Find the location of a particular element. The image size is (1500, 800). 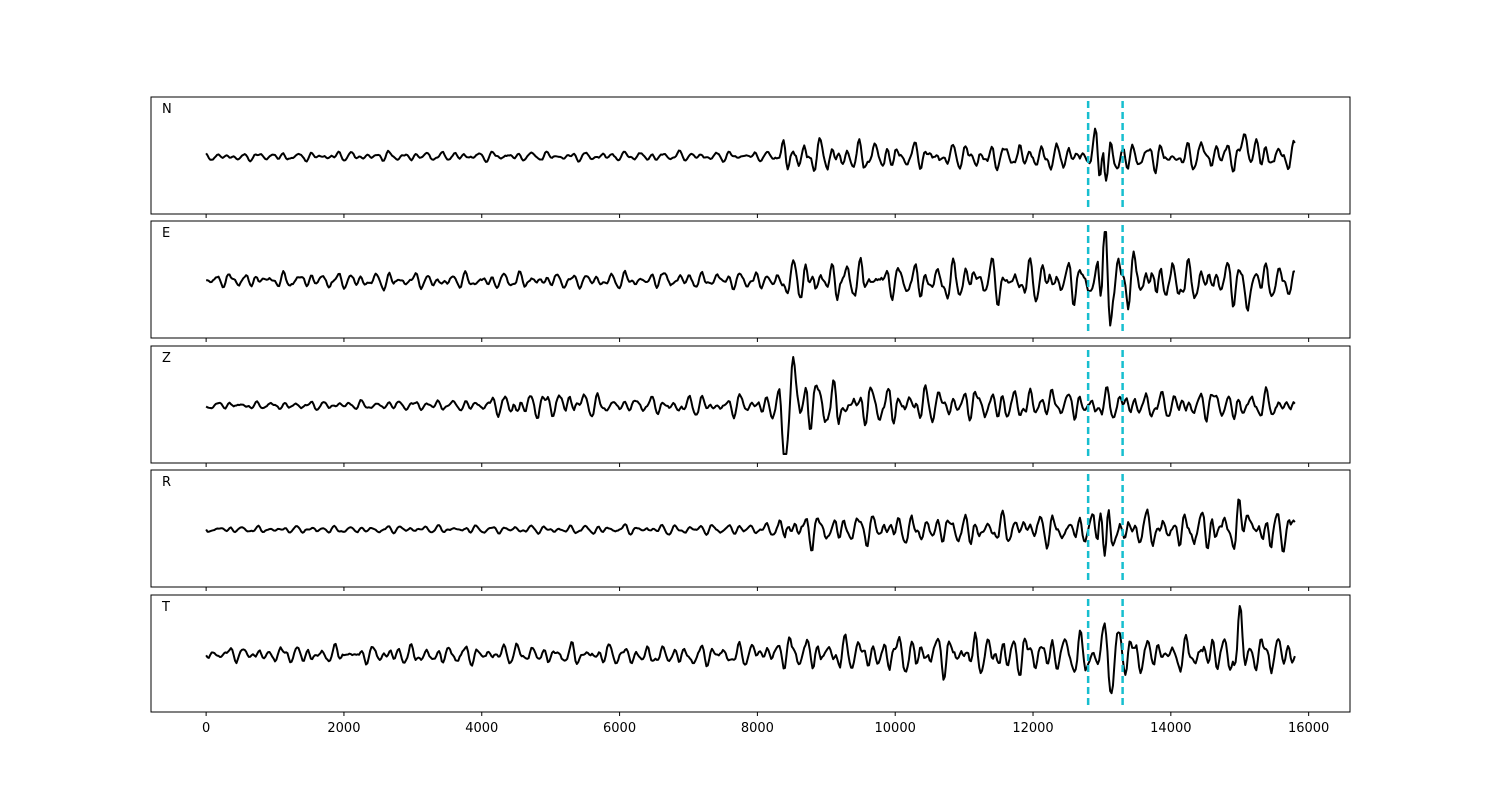

x-tick-label: 16000 is located at coordinates (1308, 728).